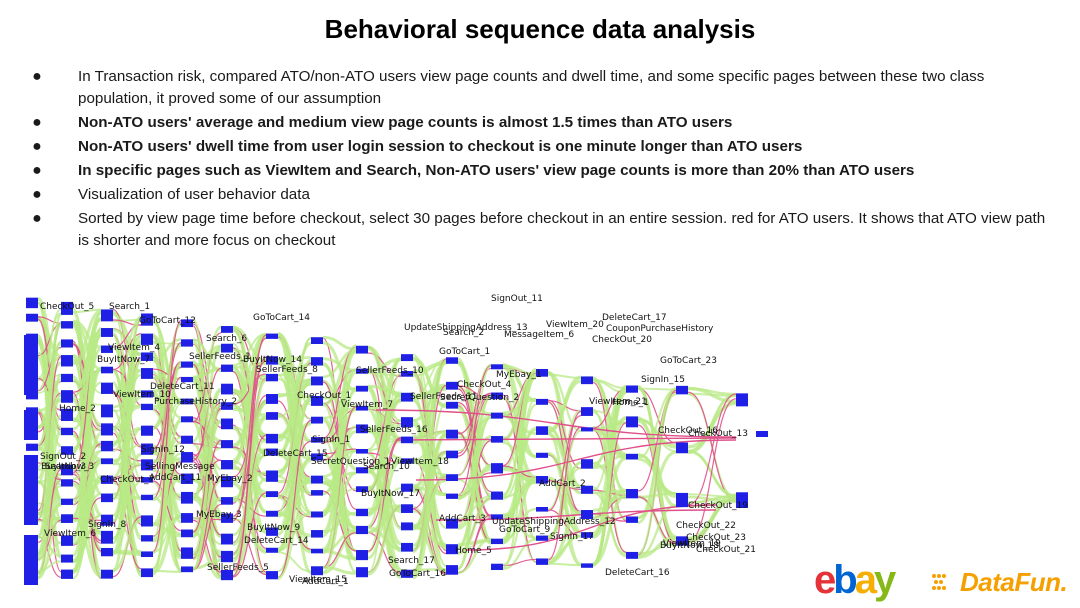  I want to click on sankey-label: DeleteCart_17, so click(634, 318).